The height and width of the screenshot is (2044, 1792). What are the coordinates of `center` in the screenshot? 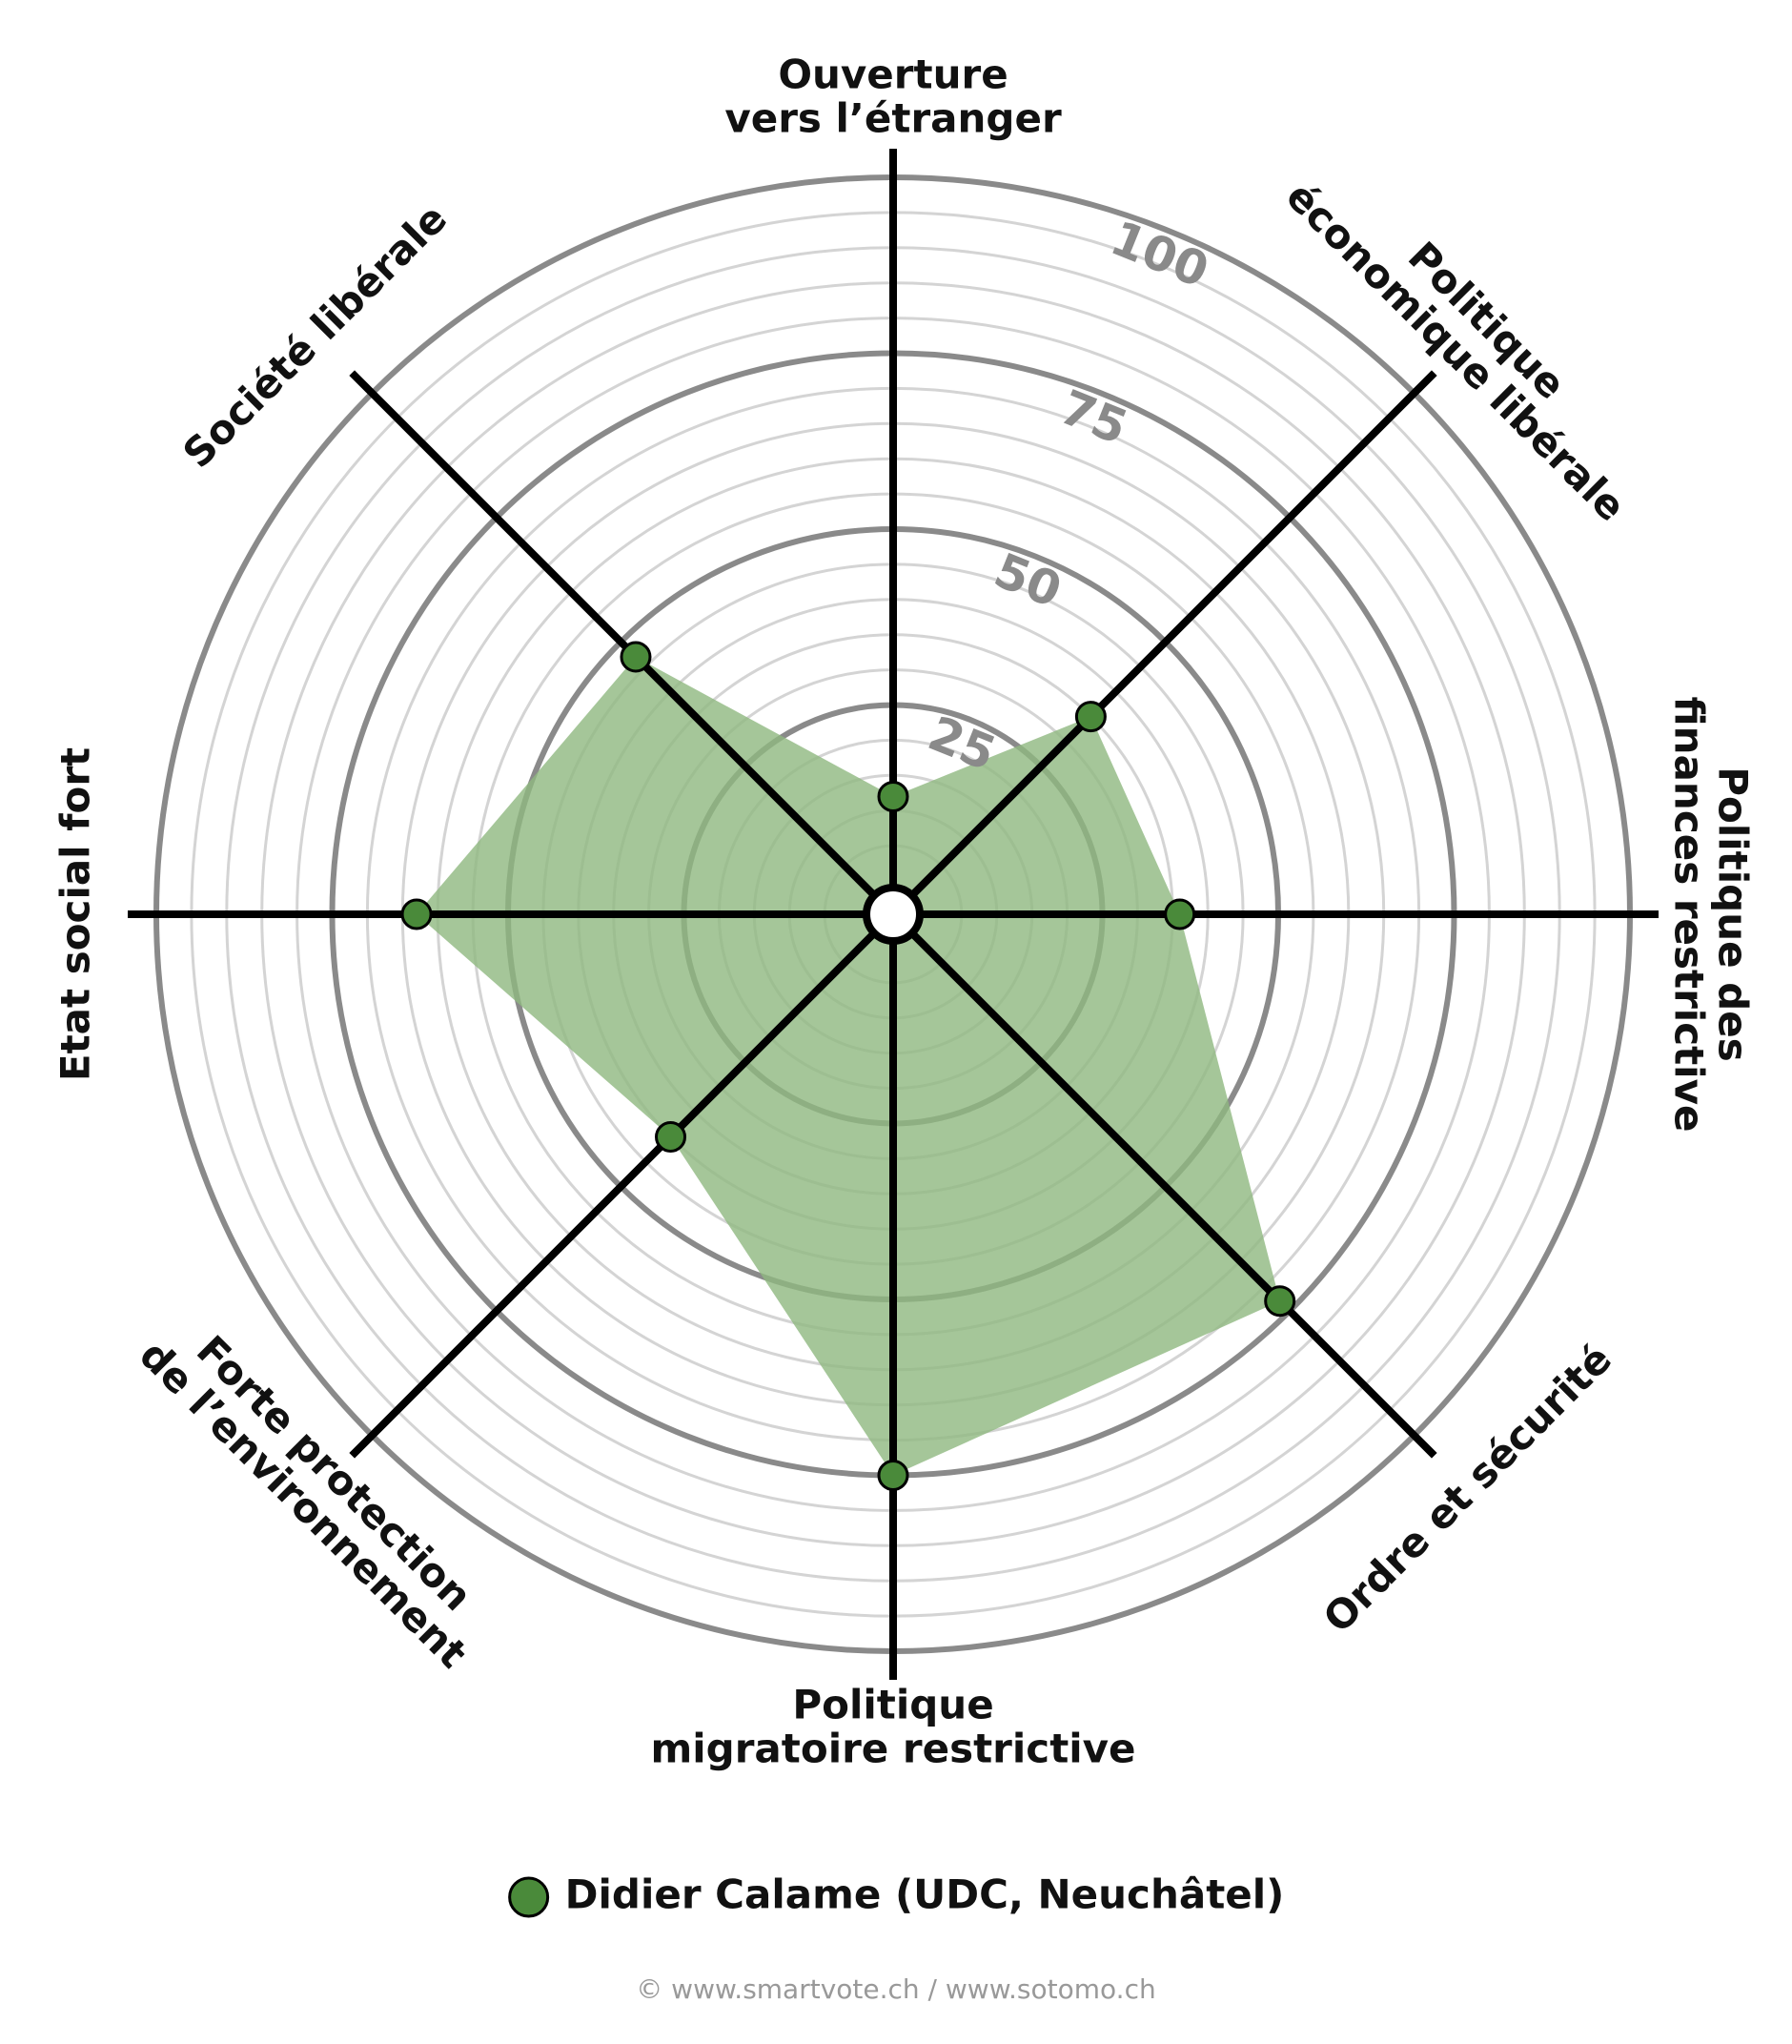 It's located at (893, 914).